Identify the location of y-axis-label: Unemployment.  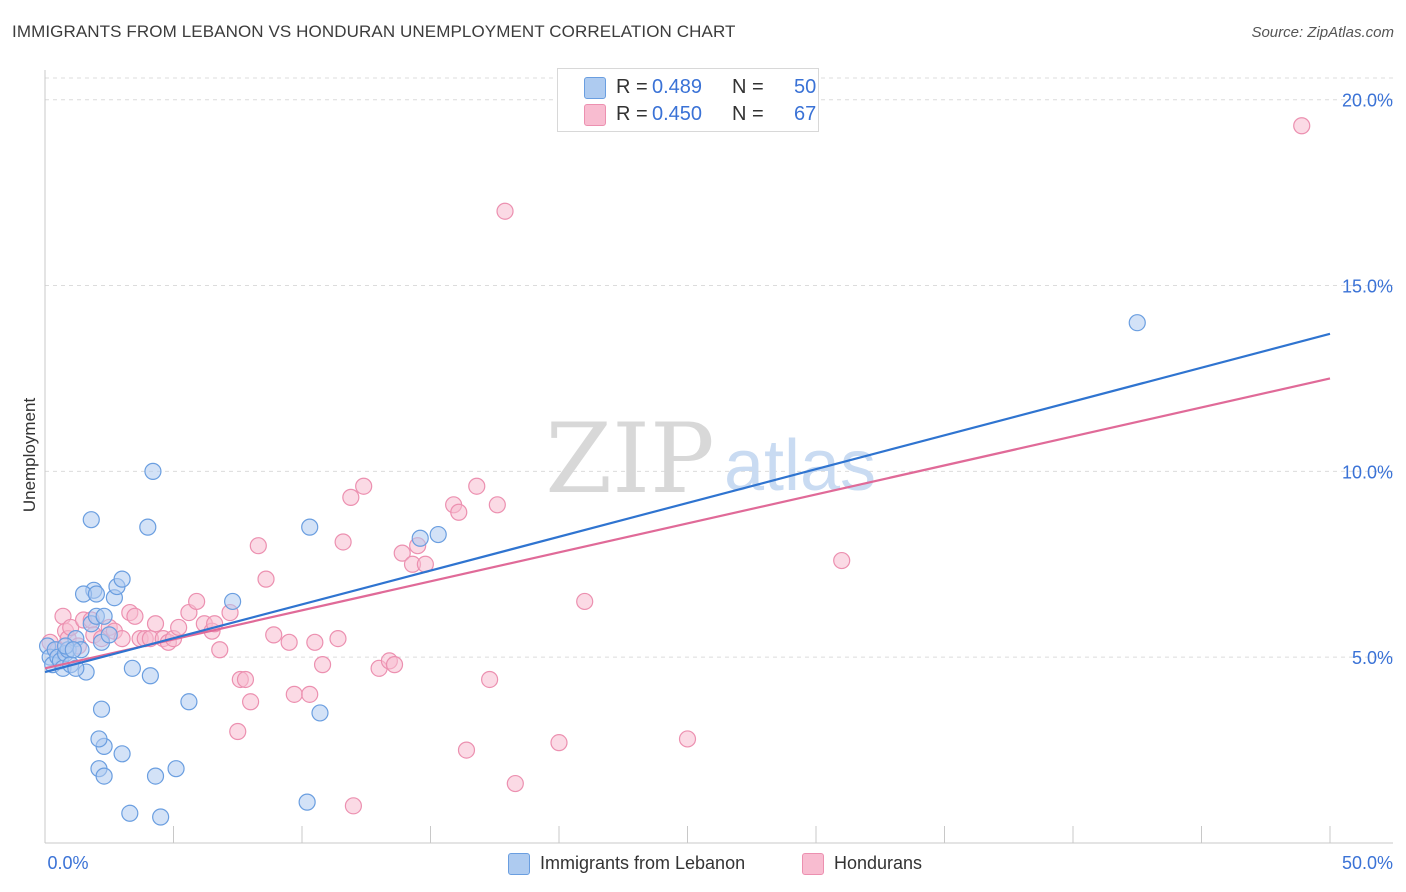
(29, 455).